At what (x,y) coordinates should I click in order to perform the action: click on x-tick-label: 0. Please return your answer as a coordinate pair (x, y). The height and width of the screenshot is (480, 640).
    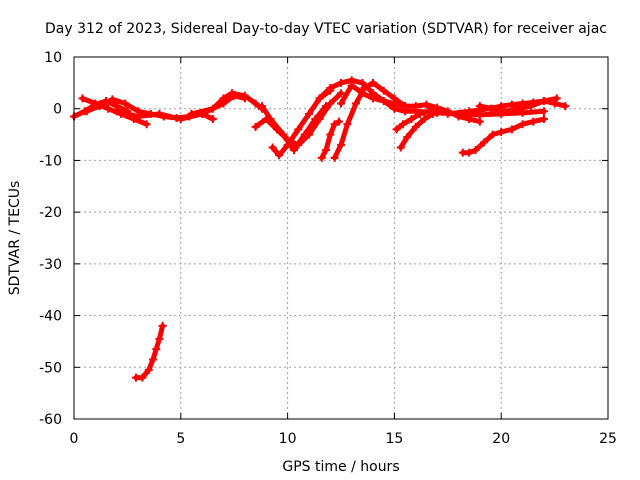
    Looking at the image, I should click on (74, 439).